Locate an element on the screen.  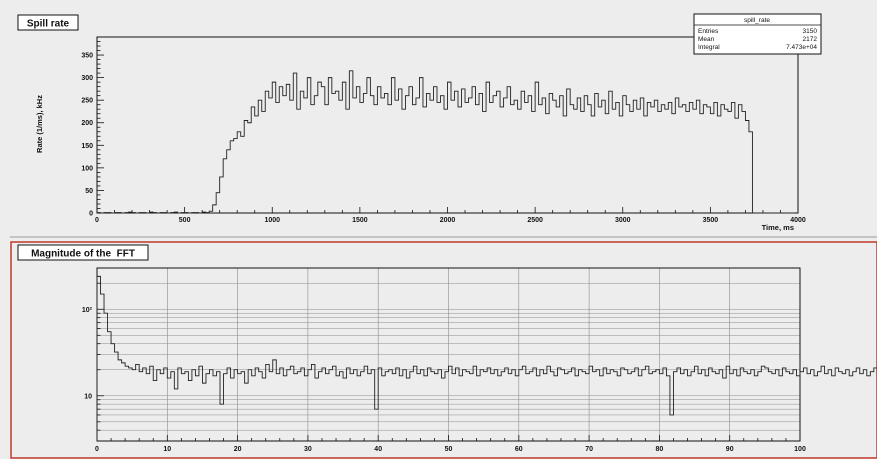
y-tick-label: 200 is located at coordinates (87, 123).